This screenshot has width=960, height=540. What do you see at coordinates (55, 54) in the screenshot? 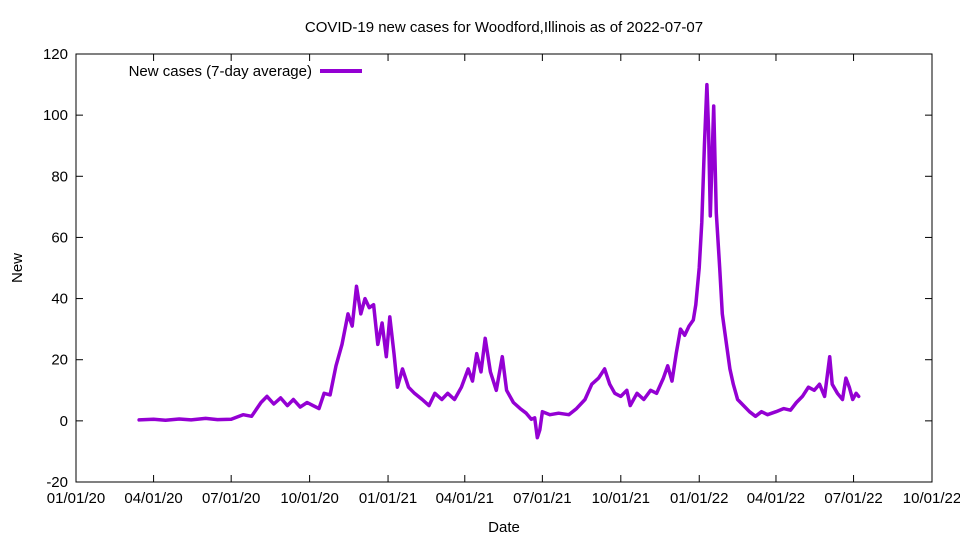
I see `y-tick-label: 120` at bounding box center [55, 54].